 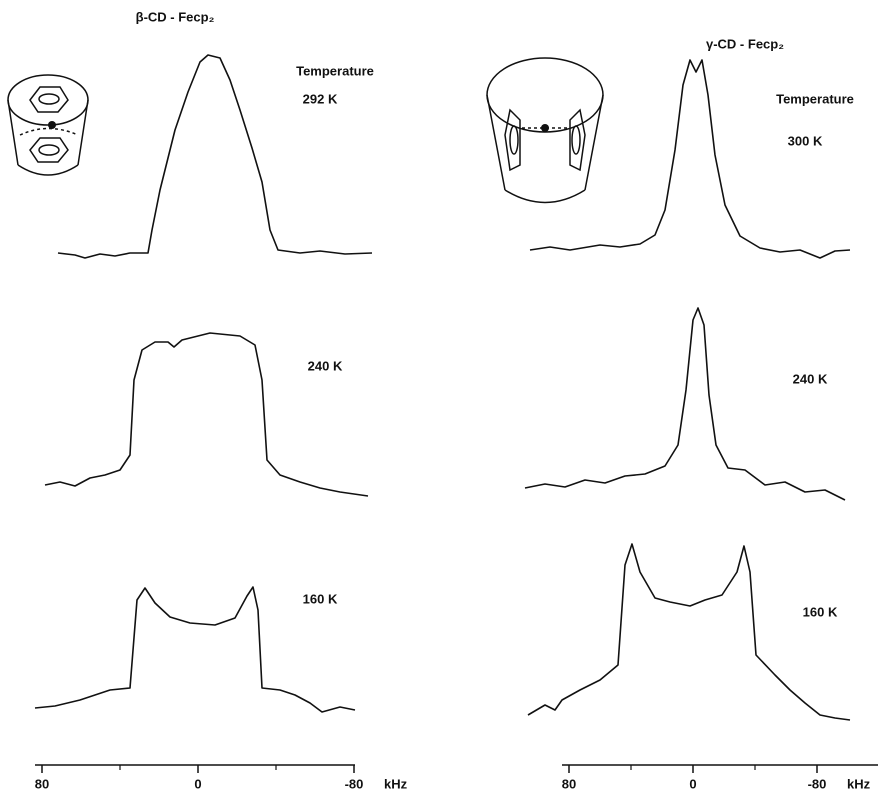 What do you see at coordinates (805, 140) in the screenshot?
I see `temperature-label: 300 K` at bounding box center [805, 140].